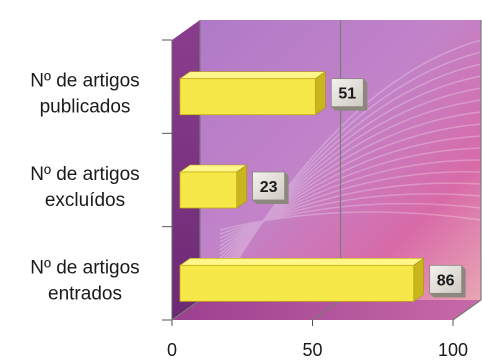  Describe the element at coordinates (84, 187) in the screenshot. I see `category-label: Nº de artigos excluídos` at that location.